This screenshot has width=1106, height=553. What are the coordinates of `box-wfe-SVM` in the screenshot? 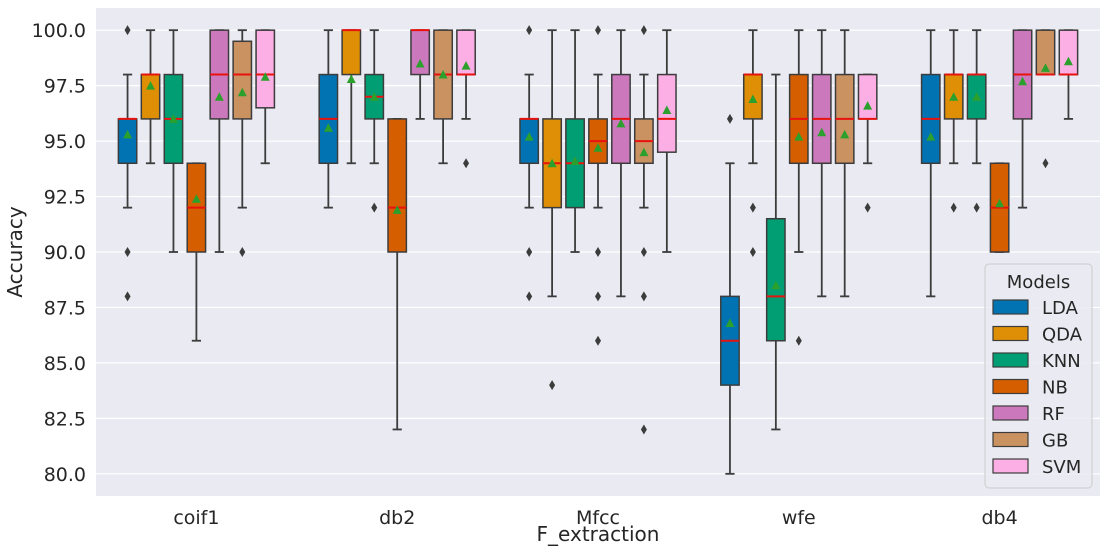 It's located at (867, 143).